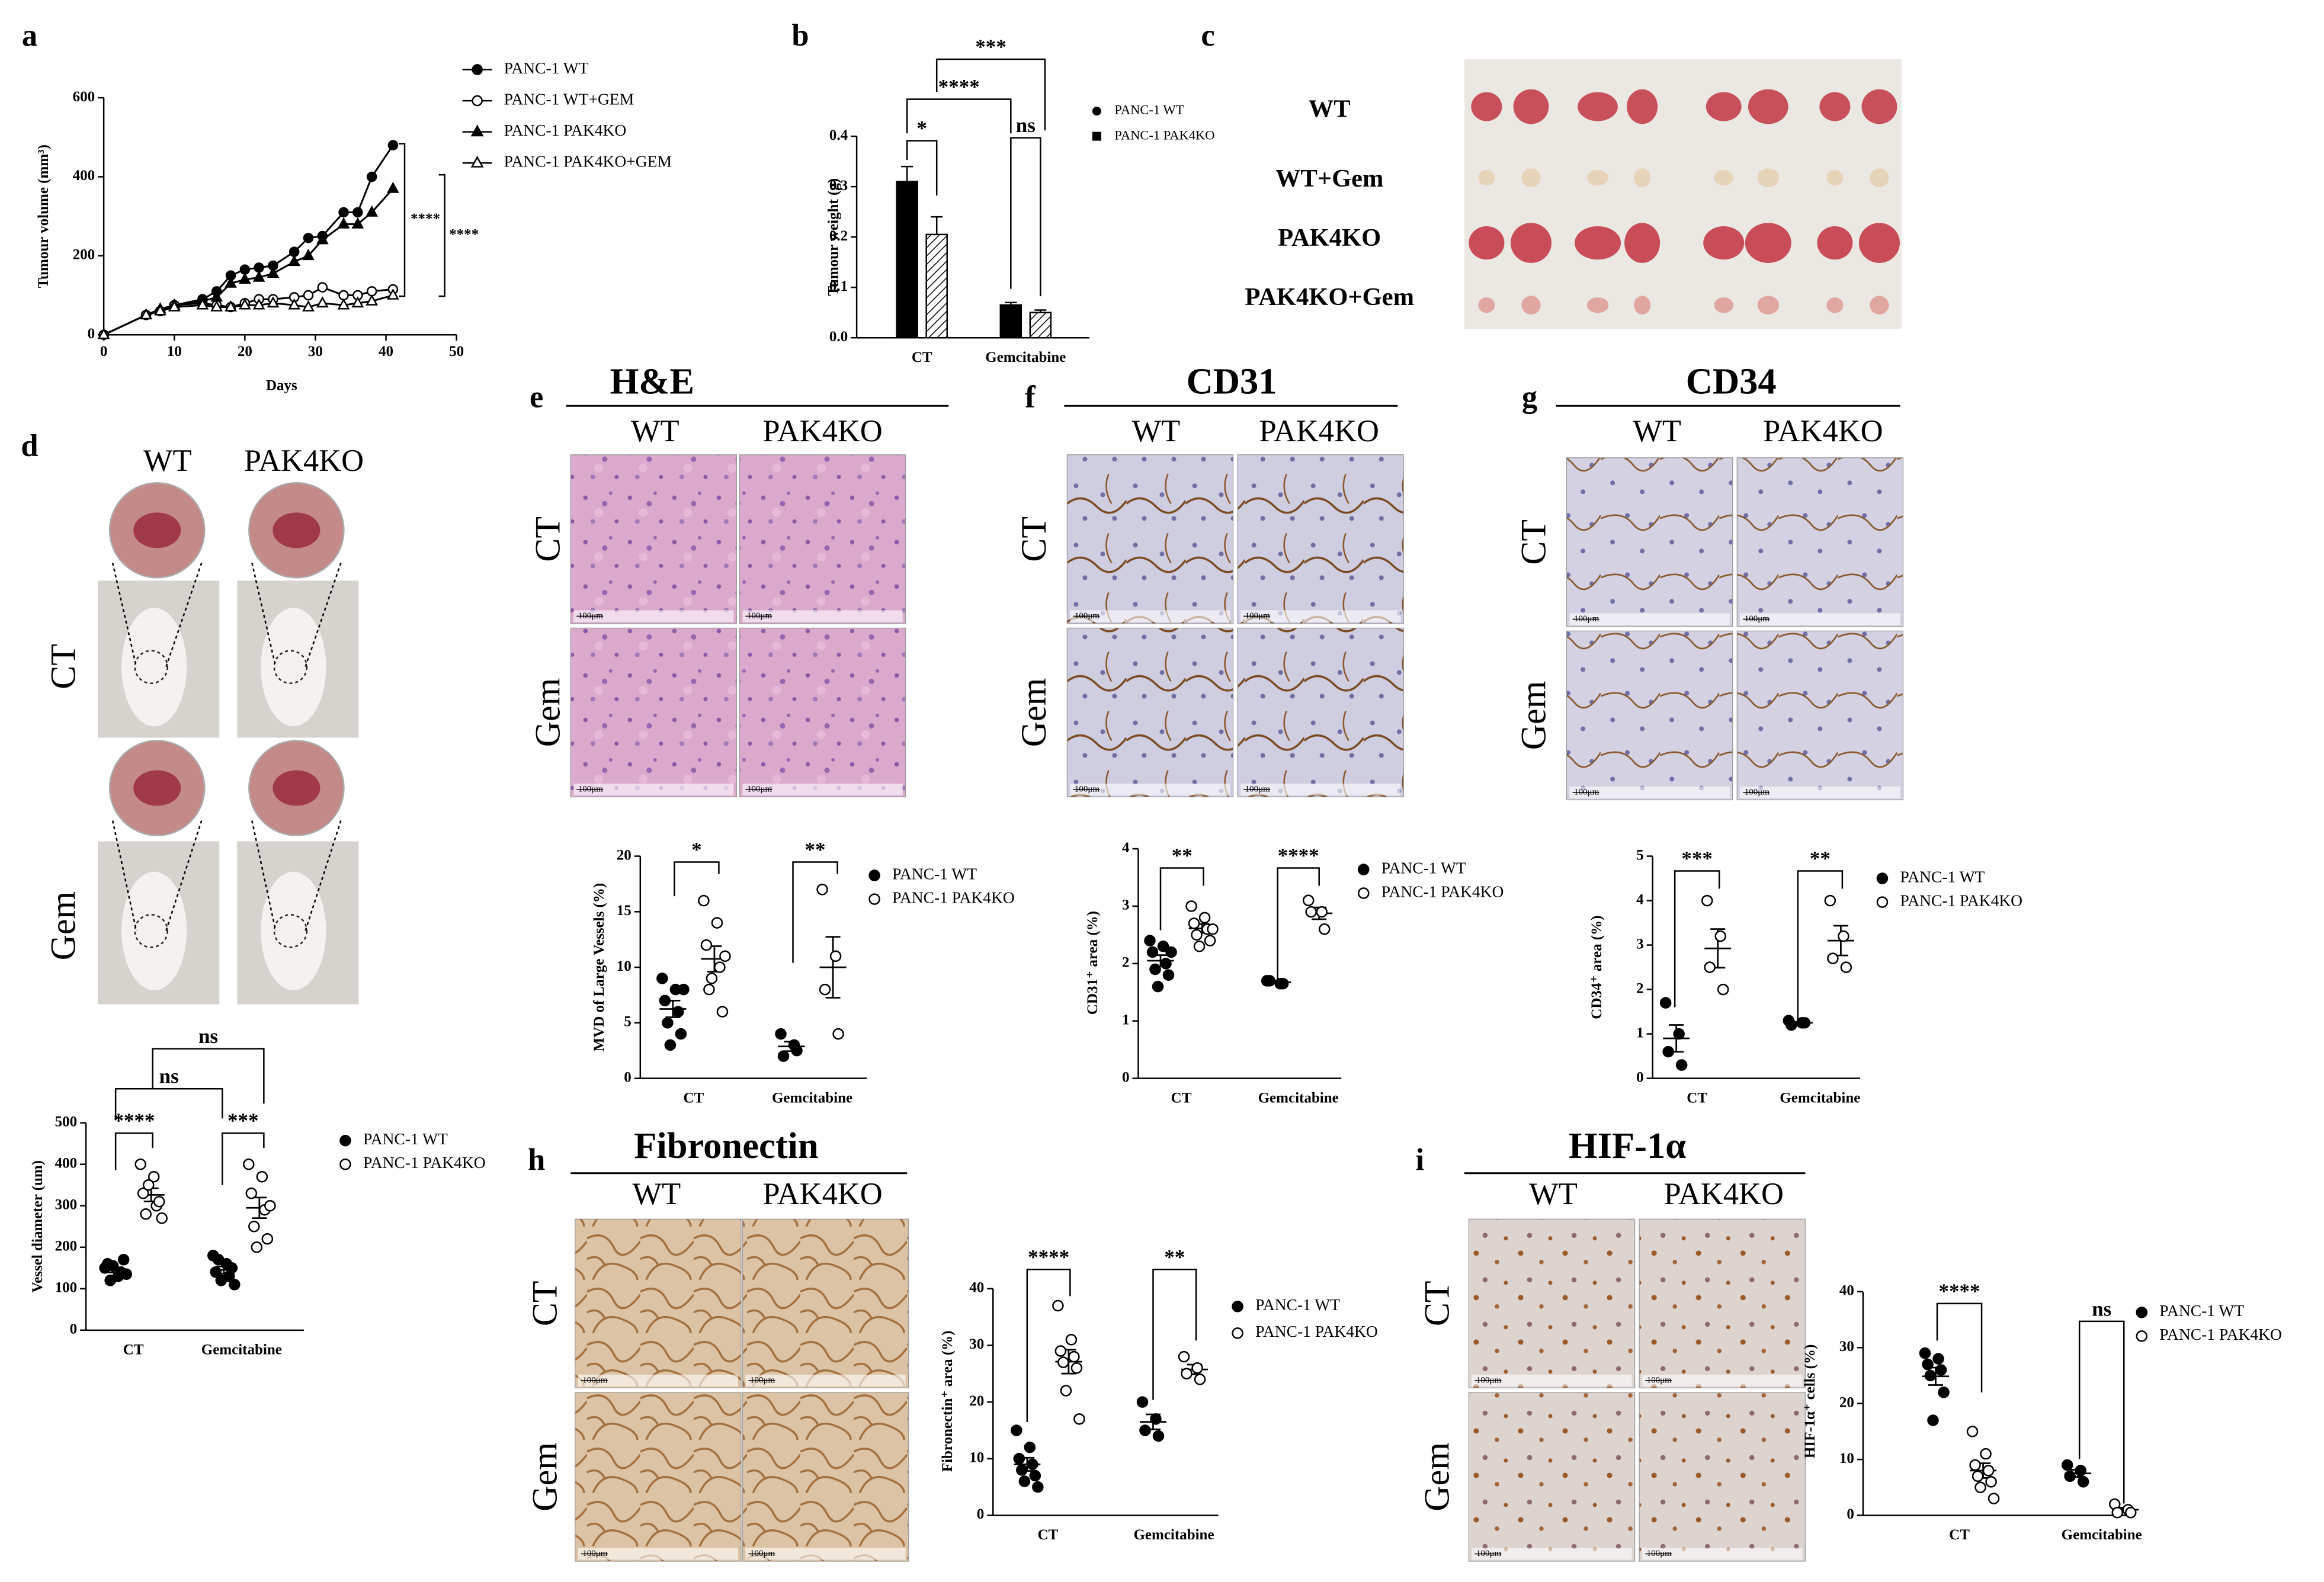  What do you see at coordinates (800, 35) in the screenshot?
I see `panel-letter: b` at bounding box center [800, 35].